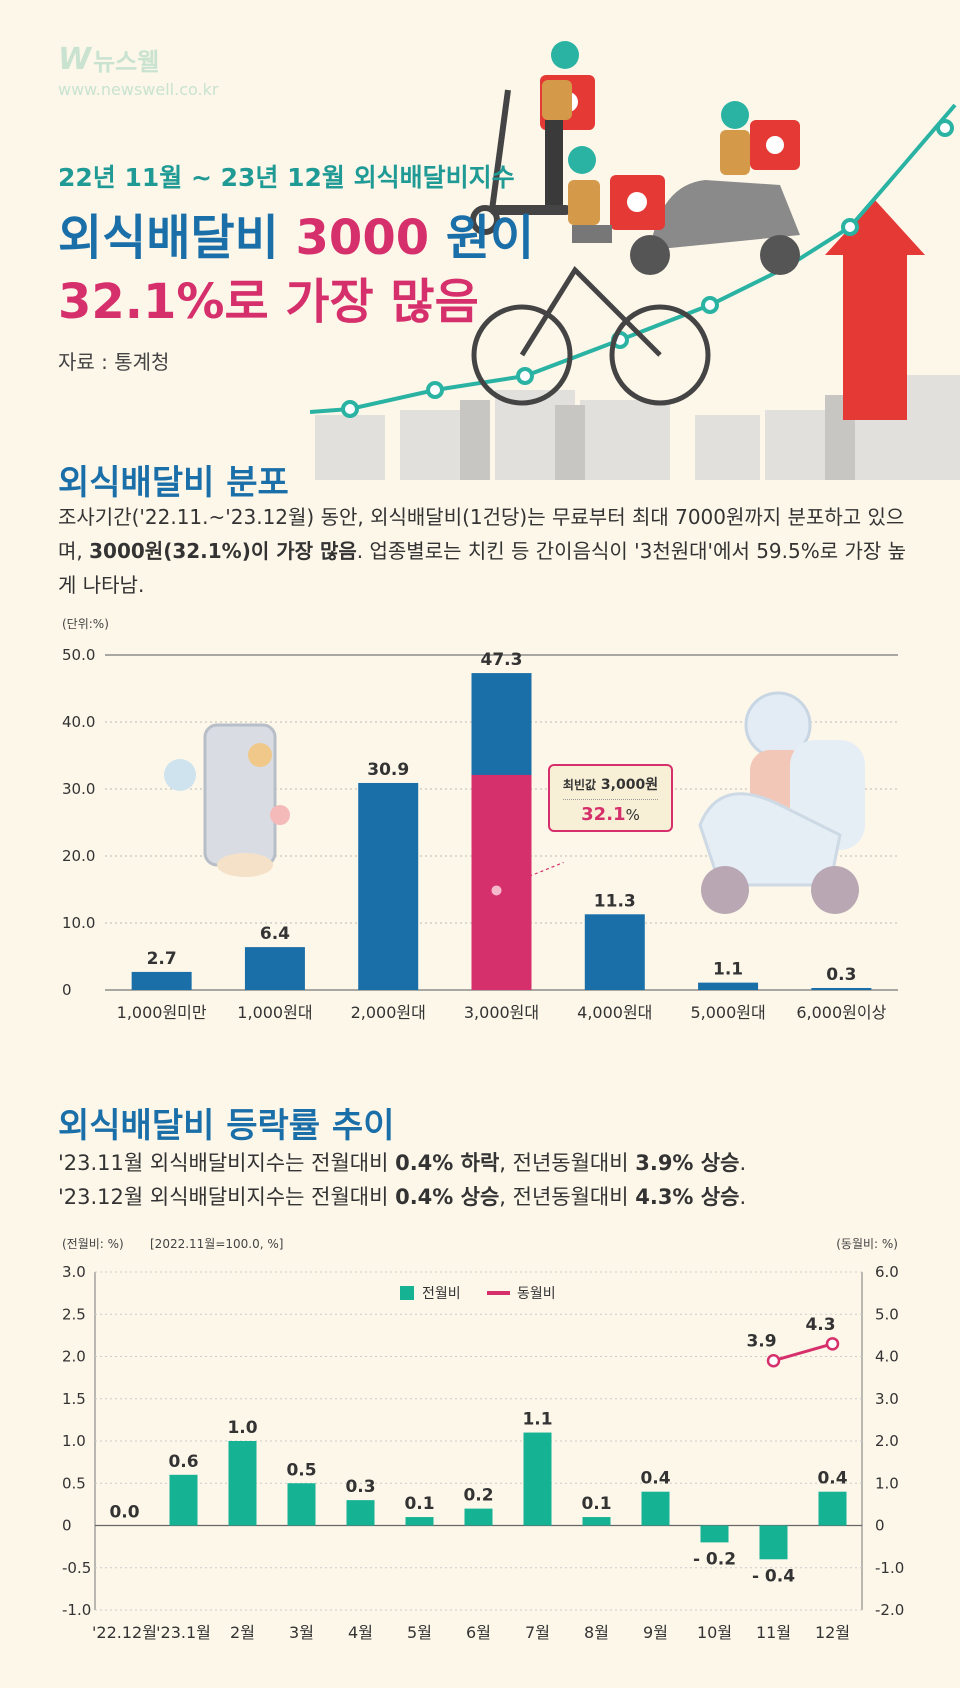 The height and width of the screenshot is (1688, 960). What do you see at coordinates (610, 784) in the screenshot?
I see `mode-callout-title: 최빈값 3,000원` at bounding box center [610, 784].